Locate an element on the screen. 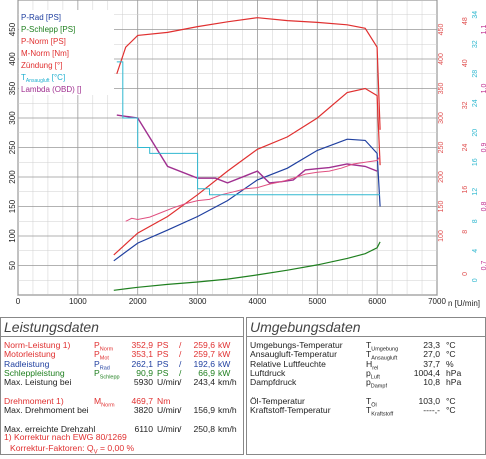  row-label: Max. Drehmoment bei is located at coordinates (46, 410).